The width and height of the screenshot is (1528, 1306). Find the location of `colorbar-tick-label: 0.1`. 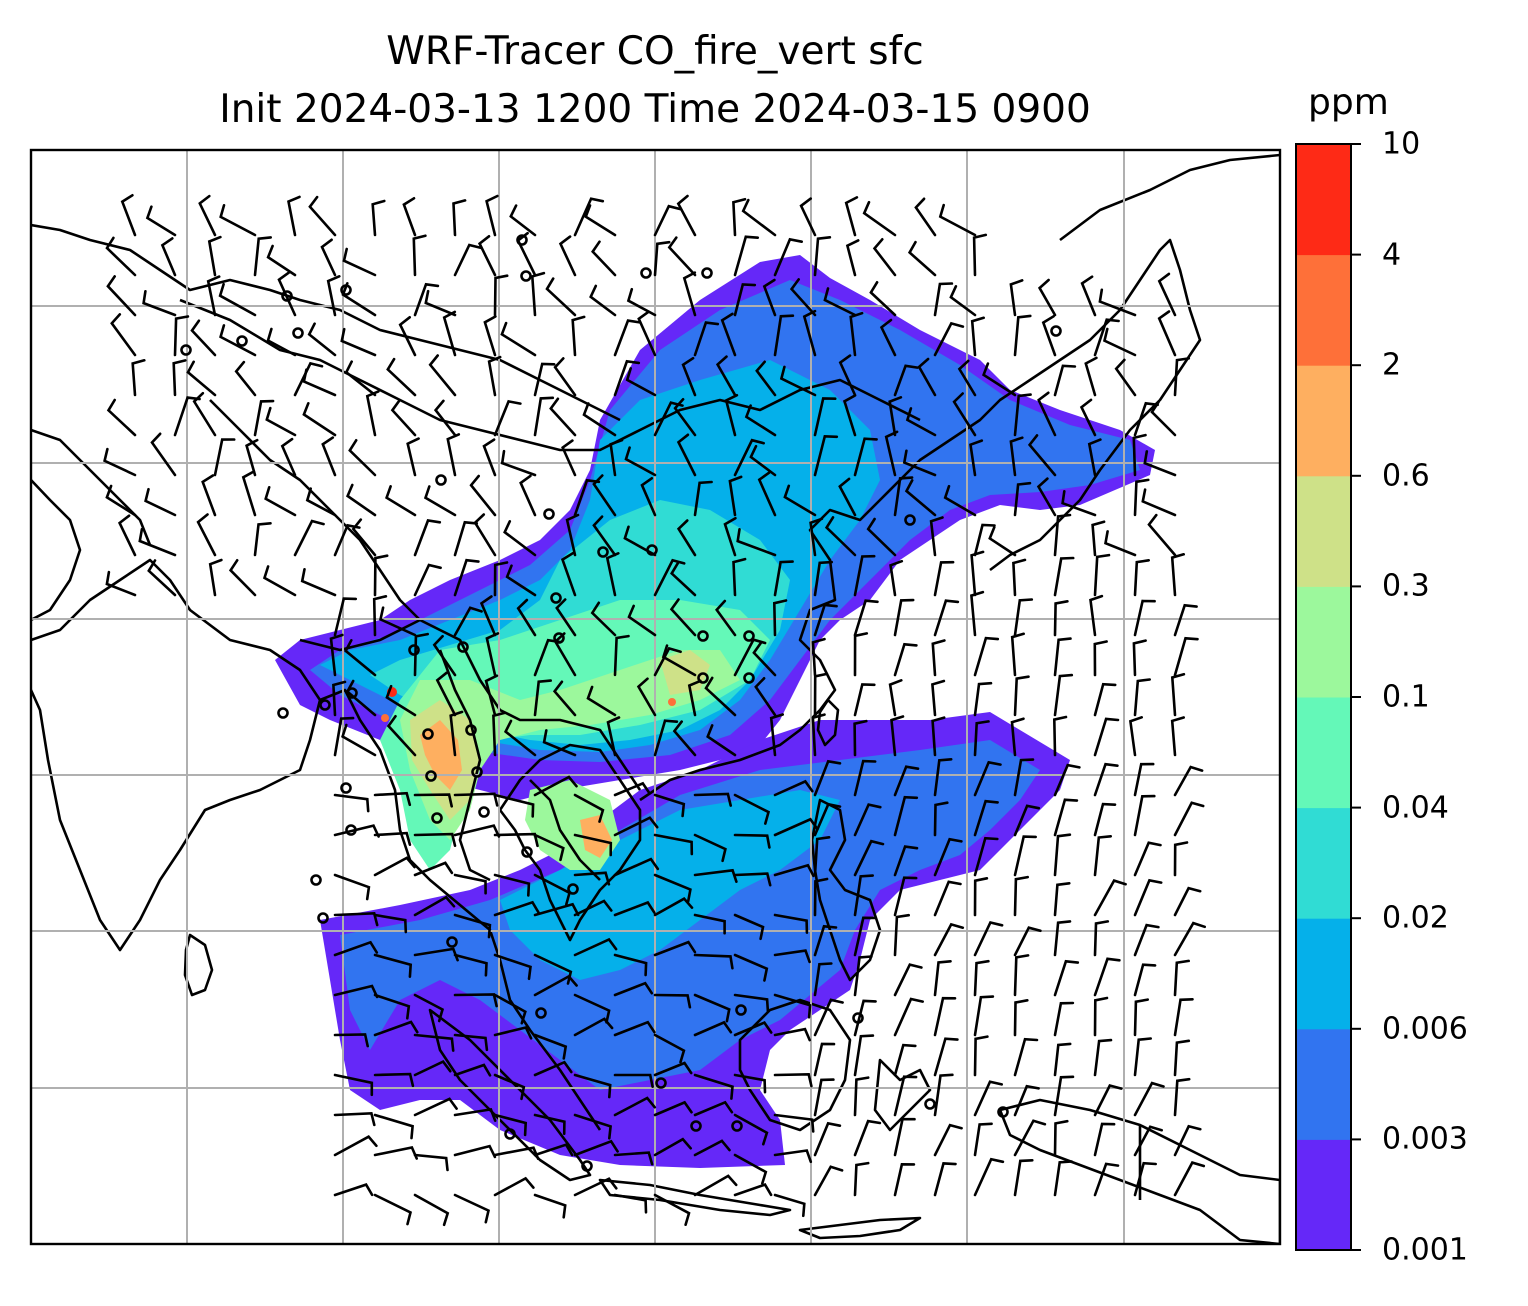

colorbar-tick-label: 0.1 is located at coordinates (1406, 697).